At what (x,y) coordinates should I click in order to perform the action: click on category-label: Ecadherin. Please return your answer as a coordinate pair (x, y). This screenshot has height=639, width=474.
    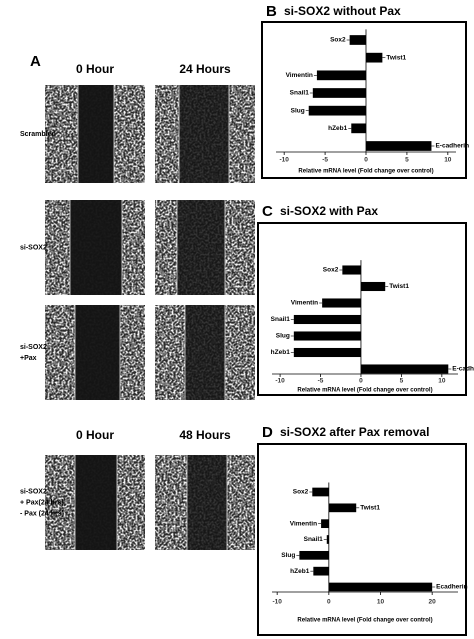
    Looking at the image, I should click on (451, 587).